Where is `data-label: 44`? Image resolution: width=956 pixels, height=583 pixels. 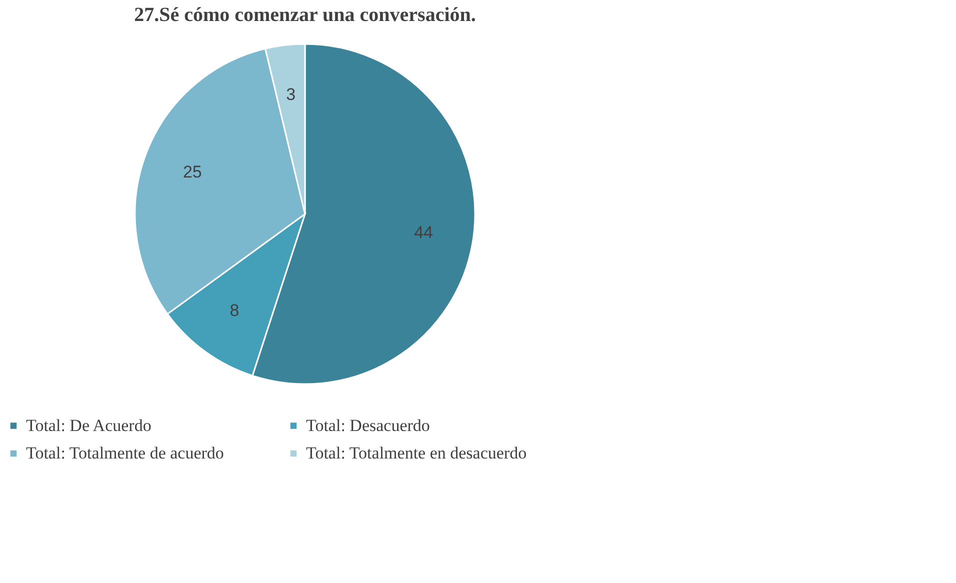 data-label: 44 is located at coordinates (423, 232).